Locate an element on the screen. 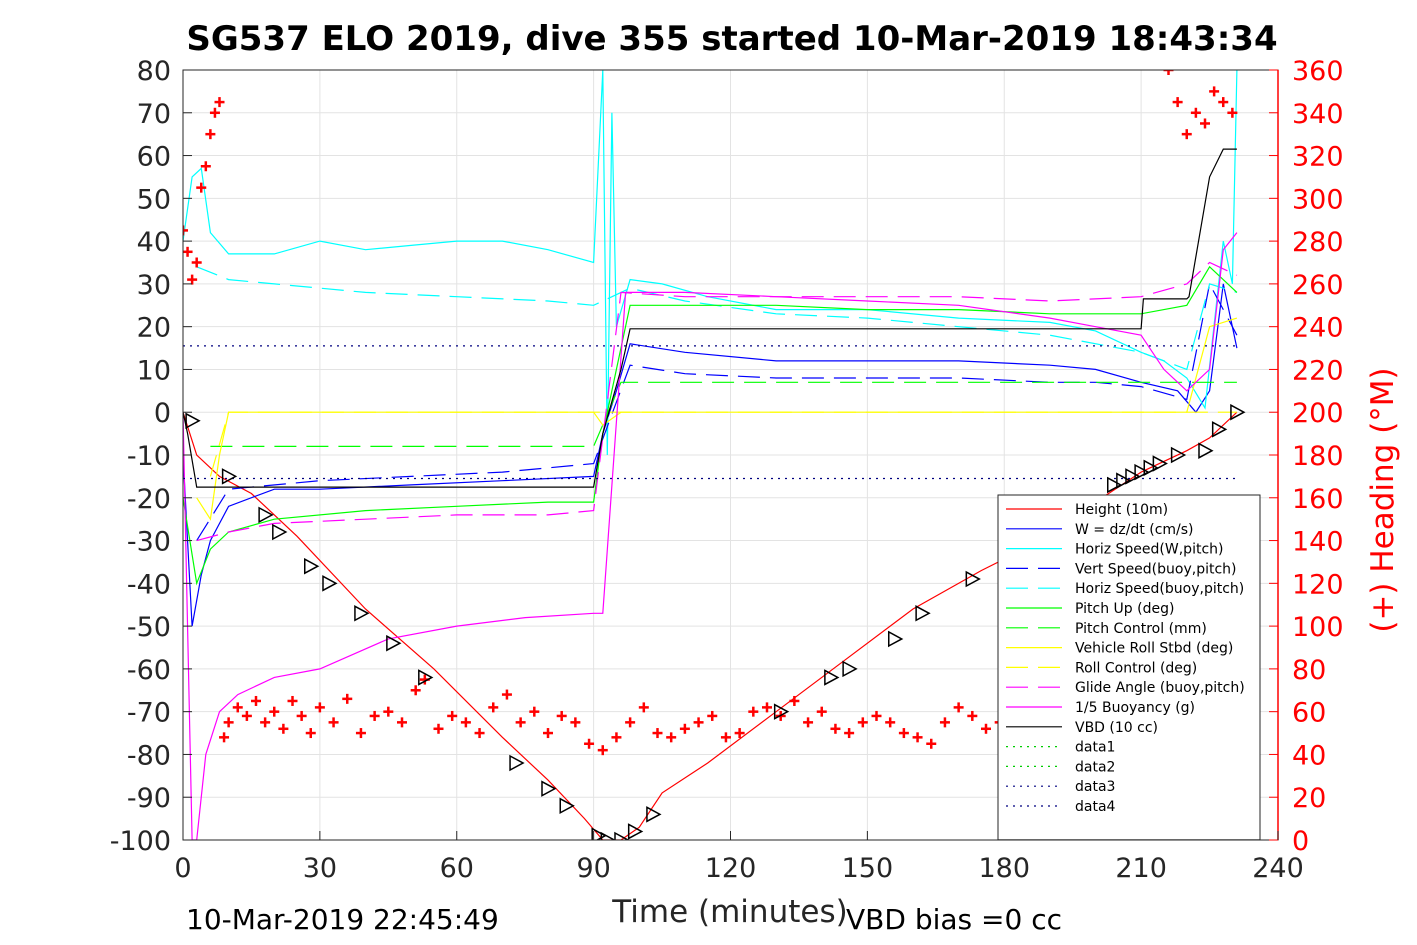  legend-label: data1 is located at coordinates (1095, 748).